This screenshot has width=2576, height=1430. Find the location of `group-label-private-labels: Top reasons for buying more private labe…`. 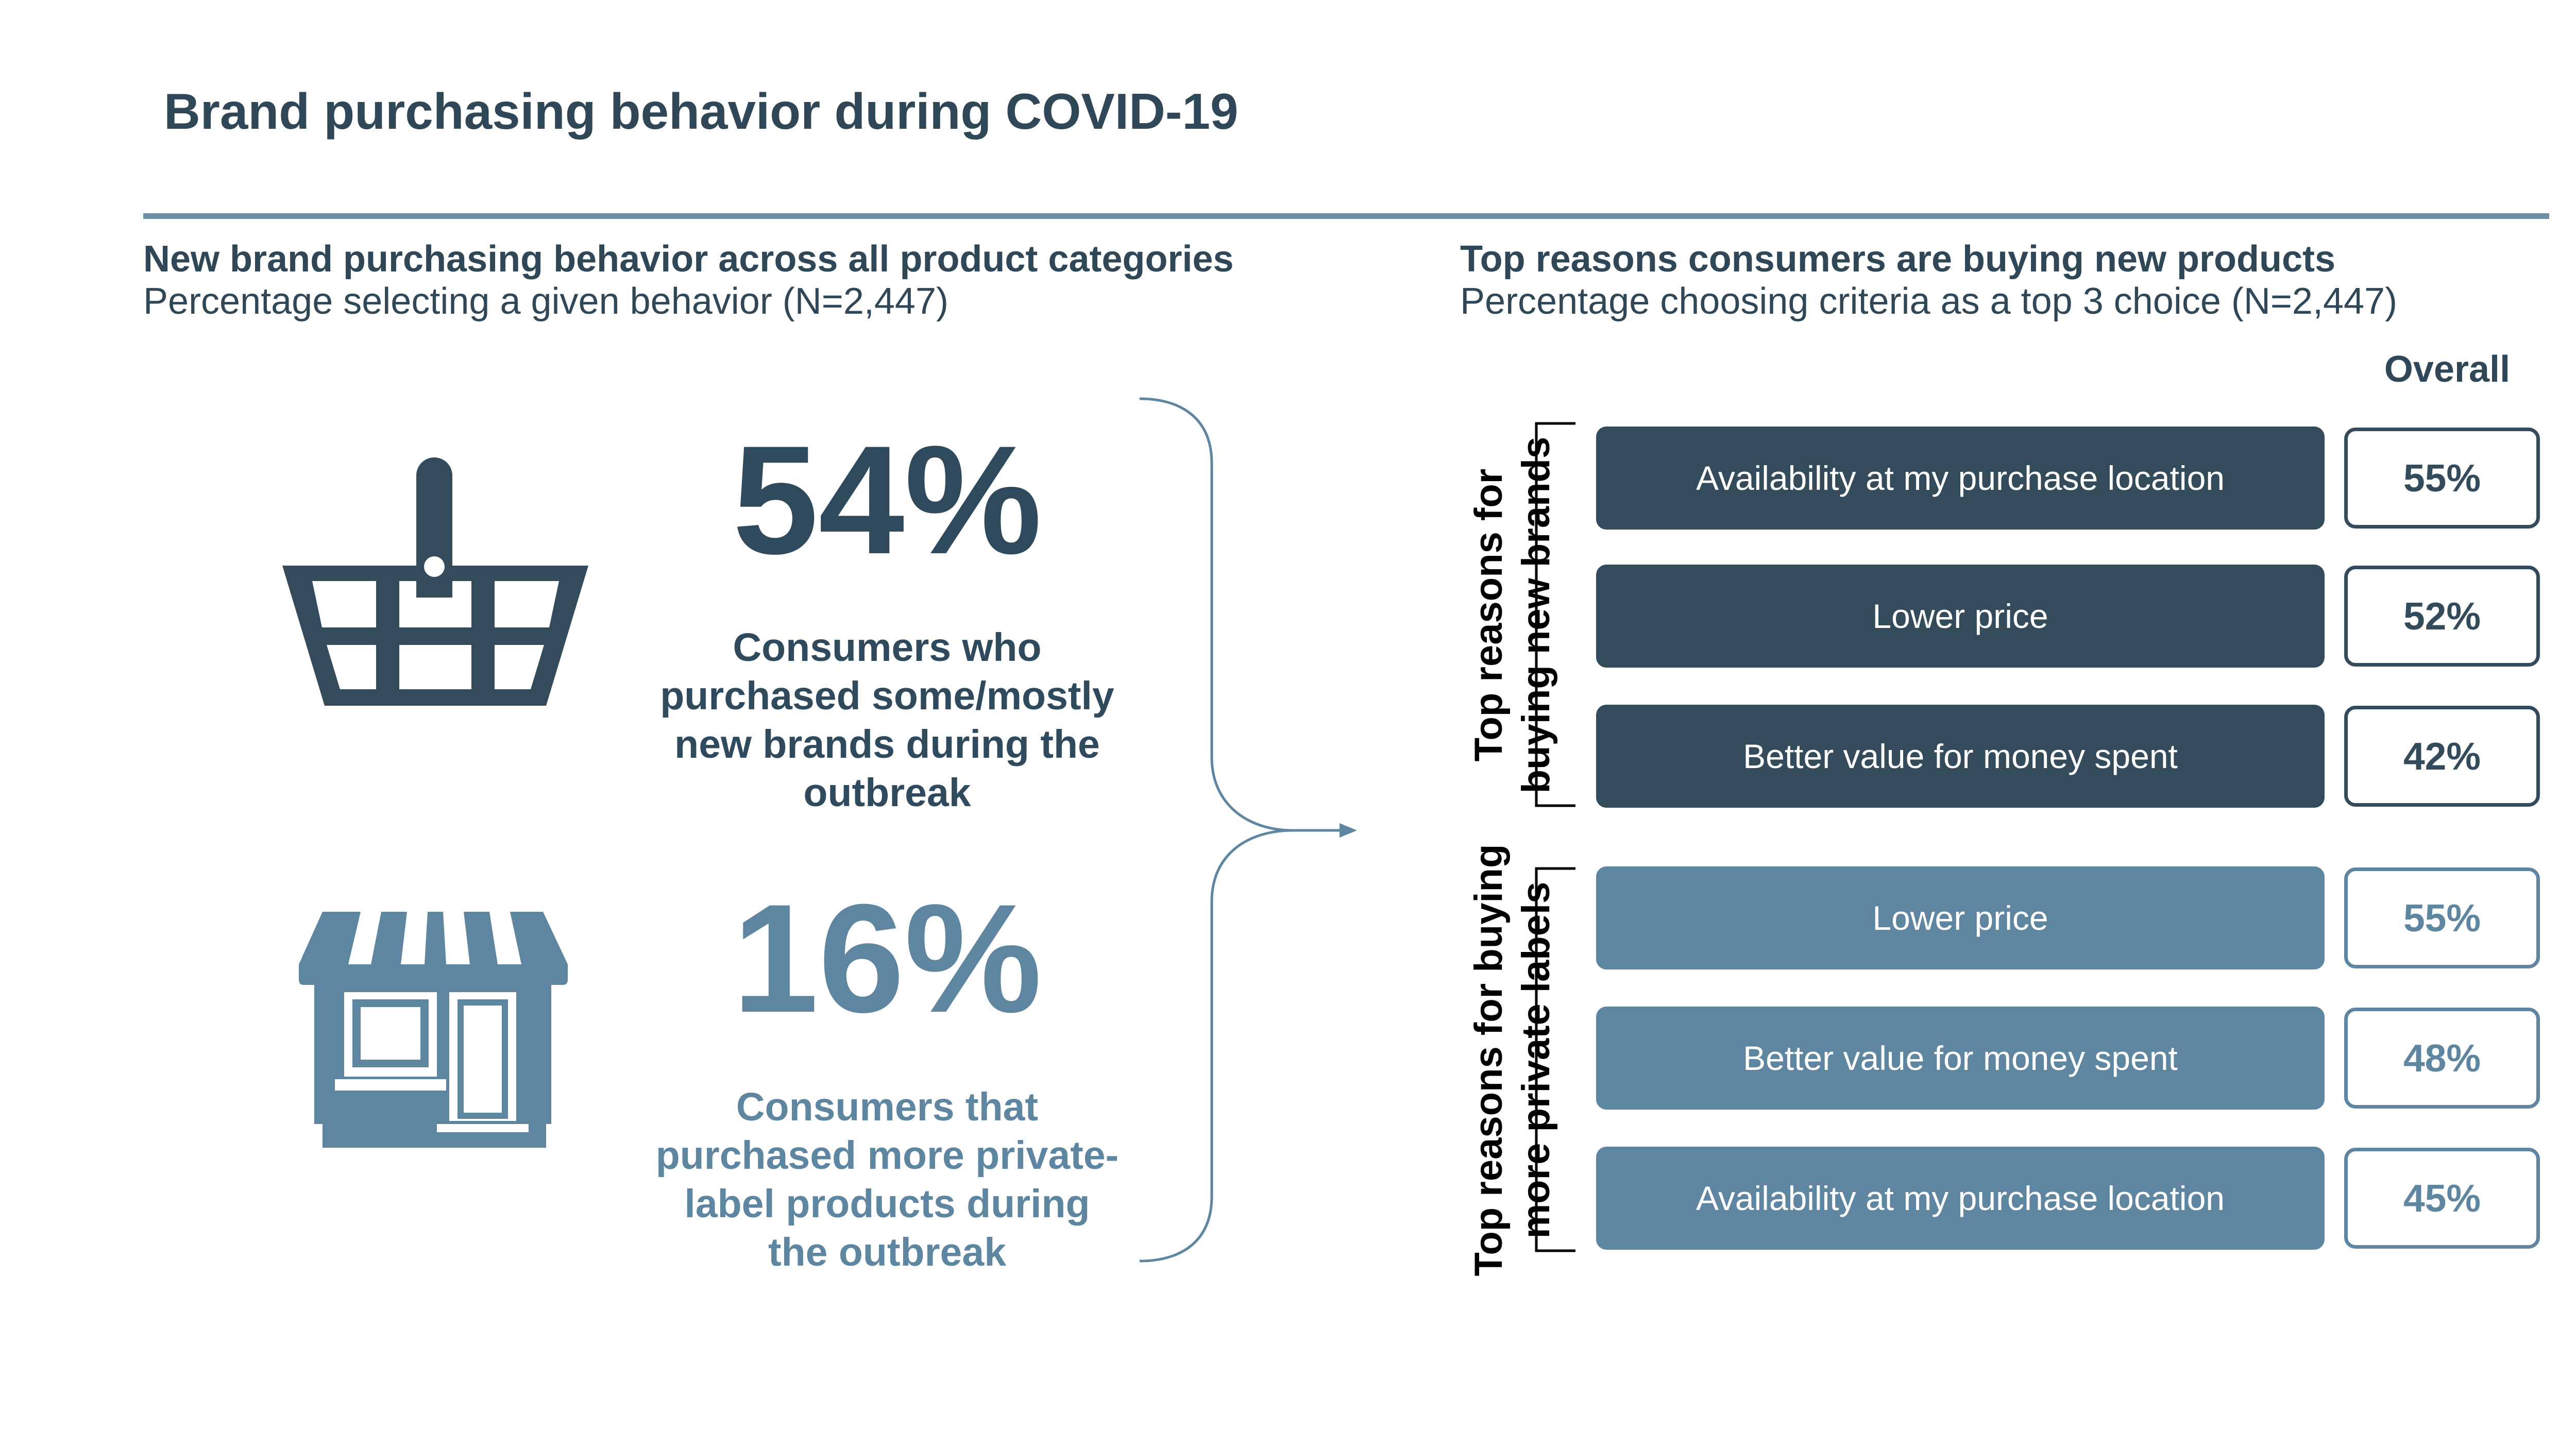

group-label-private-labels: Top reasons for buying more private labe… is located at coordinates (1512, 1060).